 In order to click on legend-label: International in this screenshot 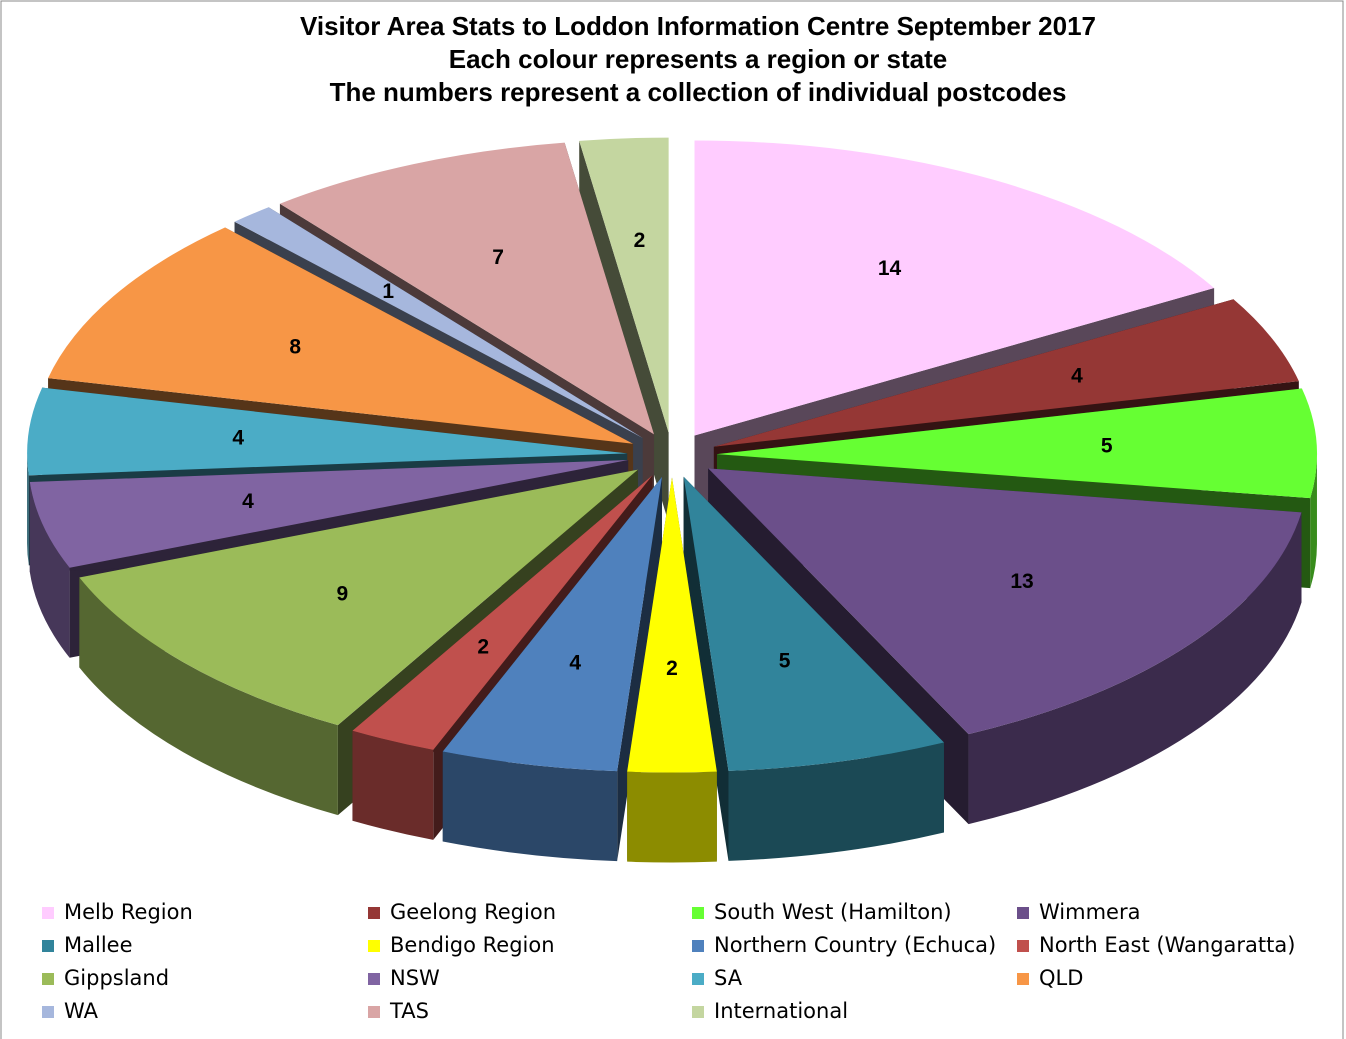, I will do `click(781, 1011)`.